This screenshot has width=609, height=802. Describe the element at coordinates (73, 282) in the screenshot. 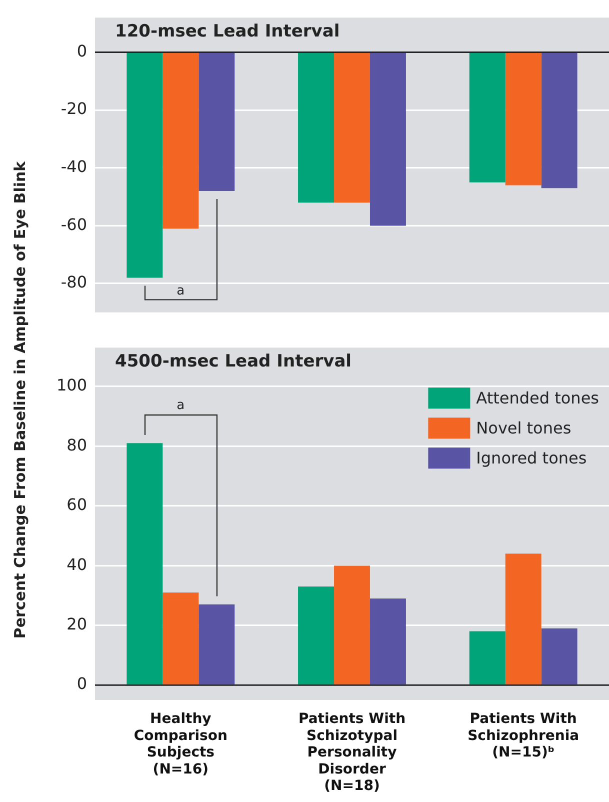

I see `y-tick-label: -80` at that location.